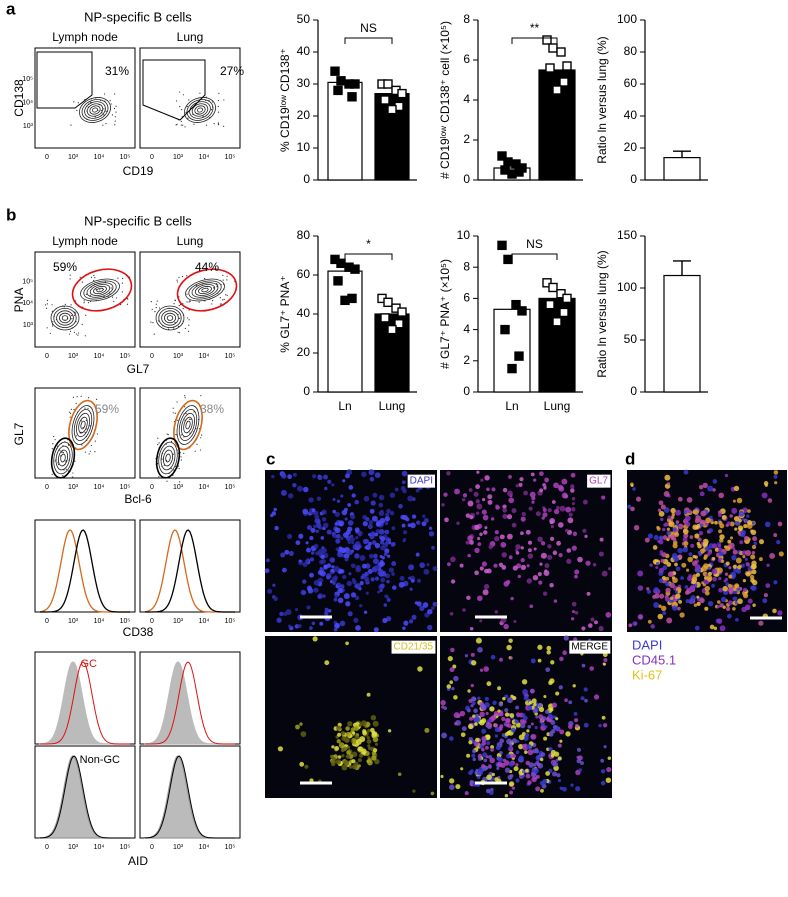 This screenshot has width=788, height=897. Describe the element at coordinates (27, 79) in the screenshot. I see `flow-tick-label: 10⁵` at that location.